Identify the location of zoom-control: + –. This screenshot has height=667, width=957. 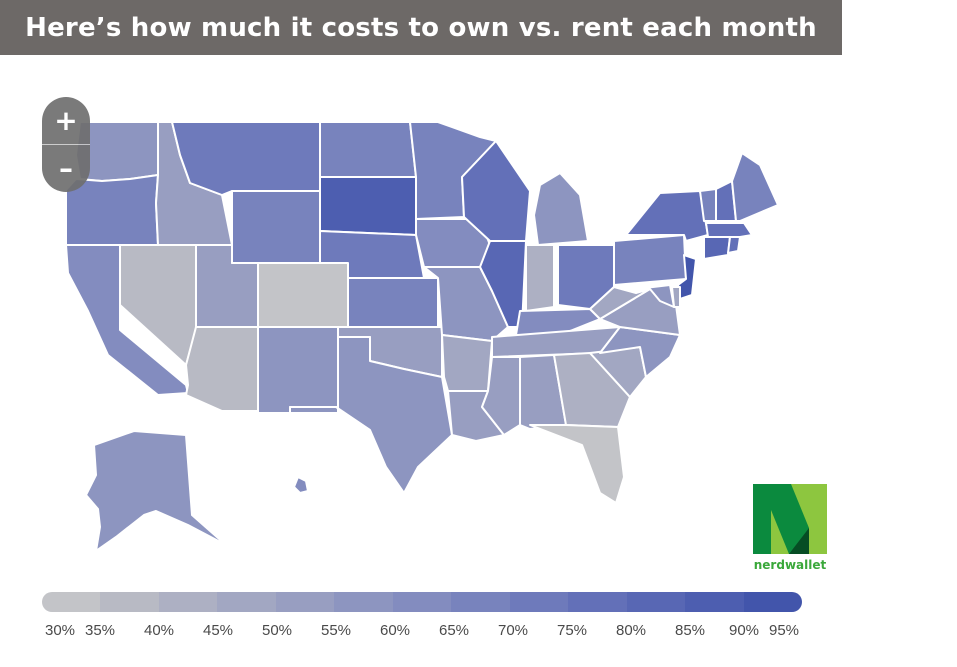
(66, 144).